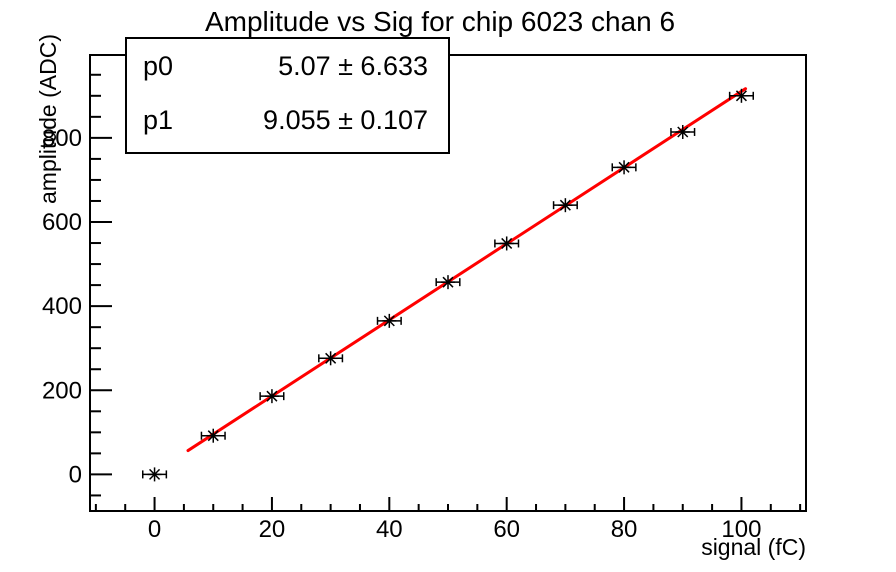 The height and width of the screenshot is (572, 896). Describe the element at coordinates (741, 529) in the screenshot. I see `x-tick-label: 100` at that location.